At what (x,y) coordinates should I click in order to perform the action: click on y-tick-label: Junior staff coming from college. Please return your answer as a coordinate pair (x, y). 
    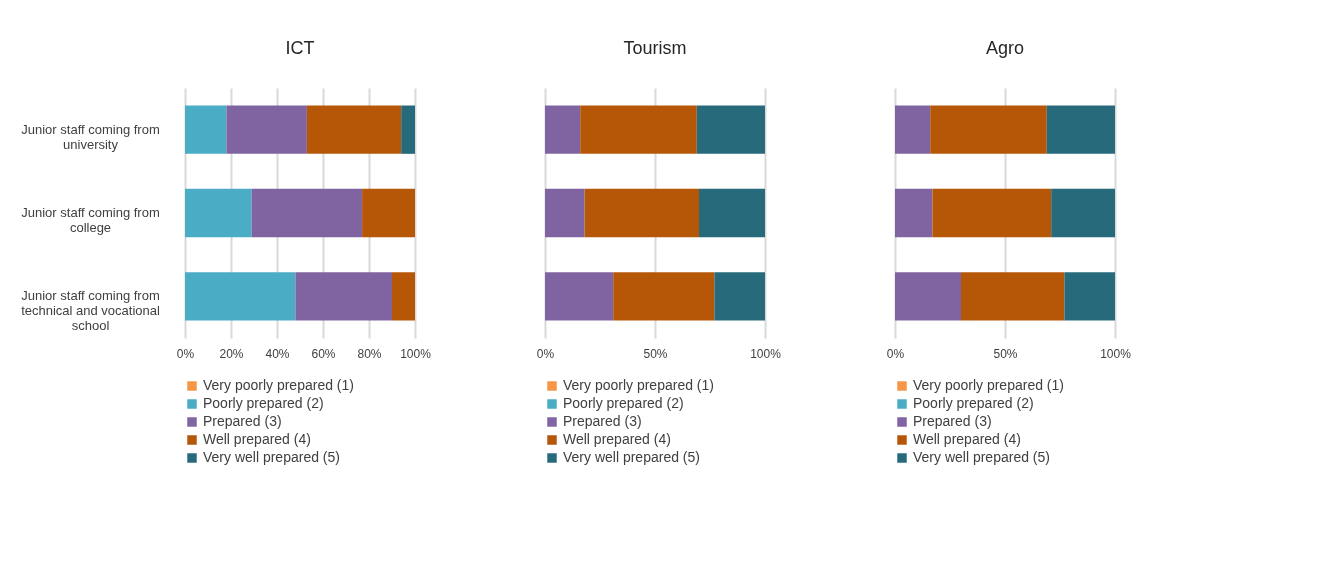
    Looking at the image, I should click on (90, 220).